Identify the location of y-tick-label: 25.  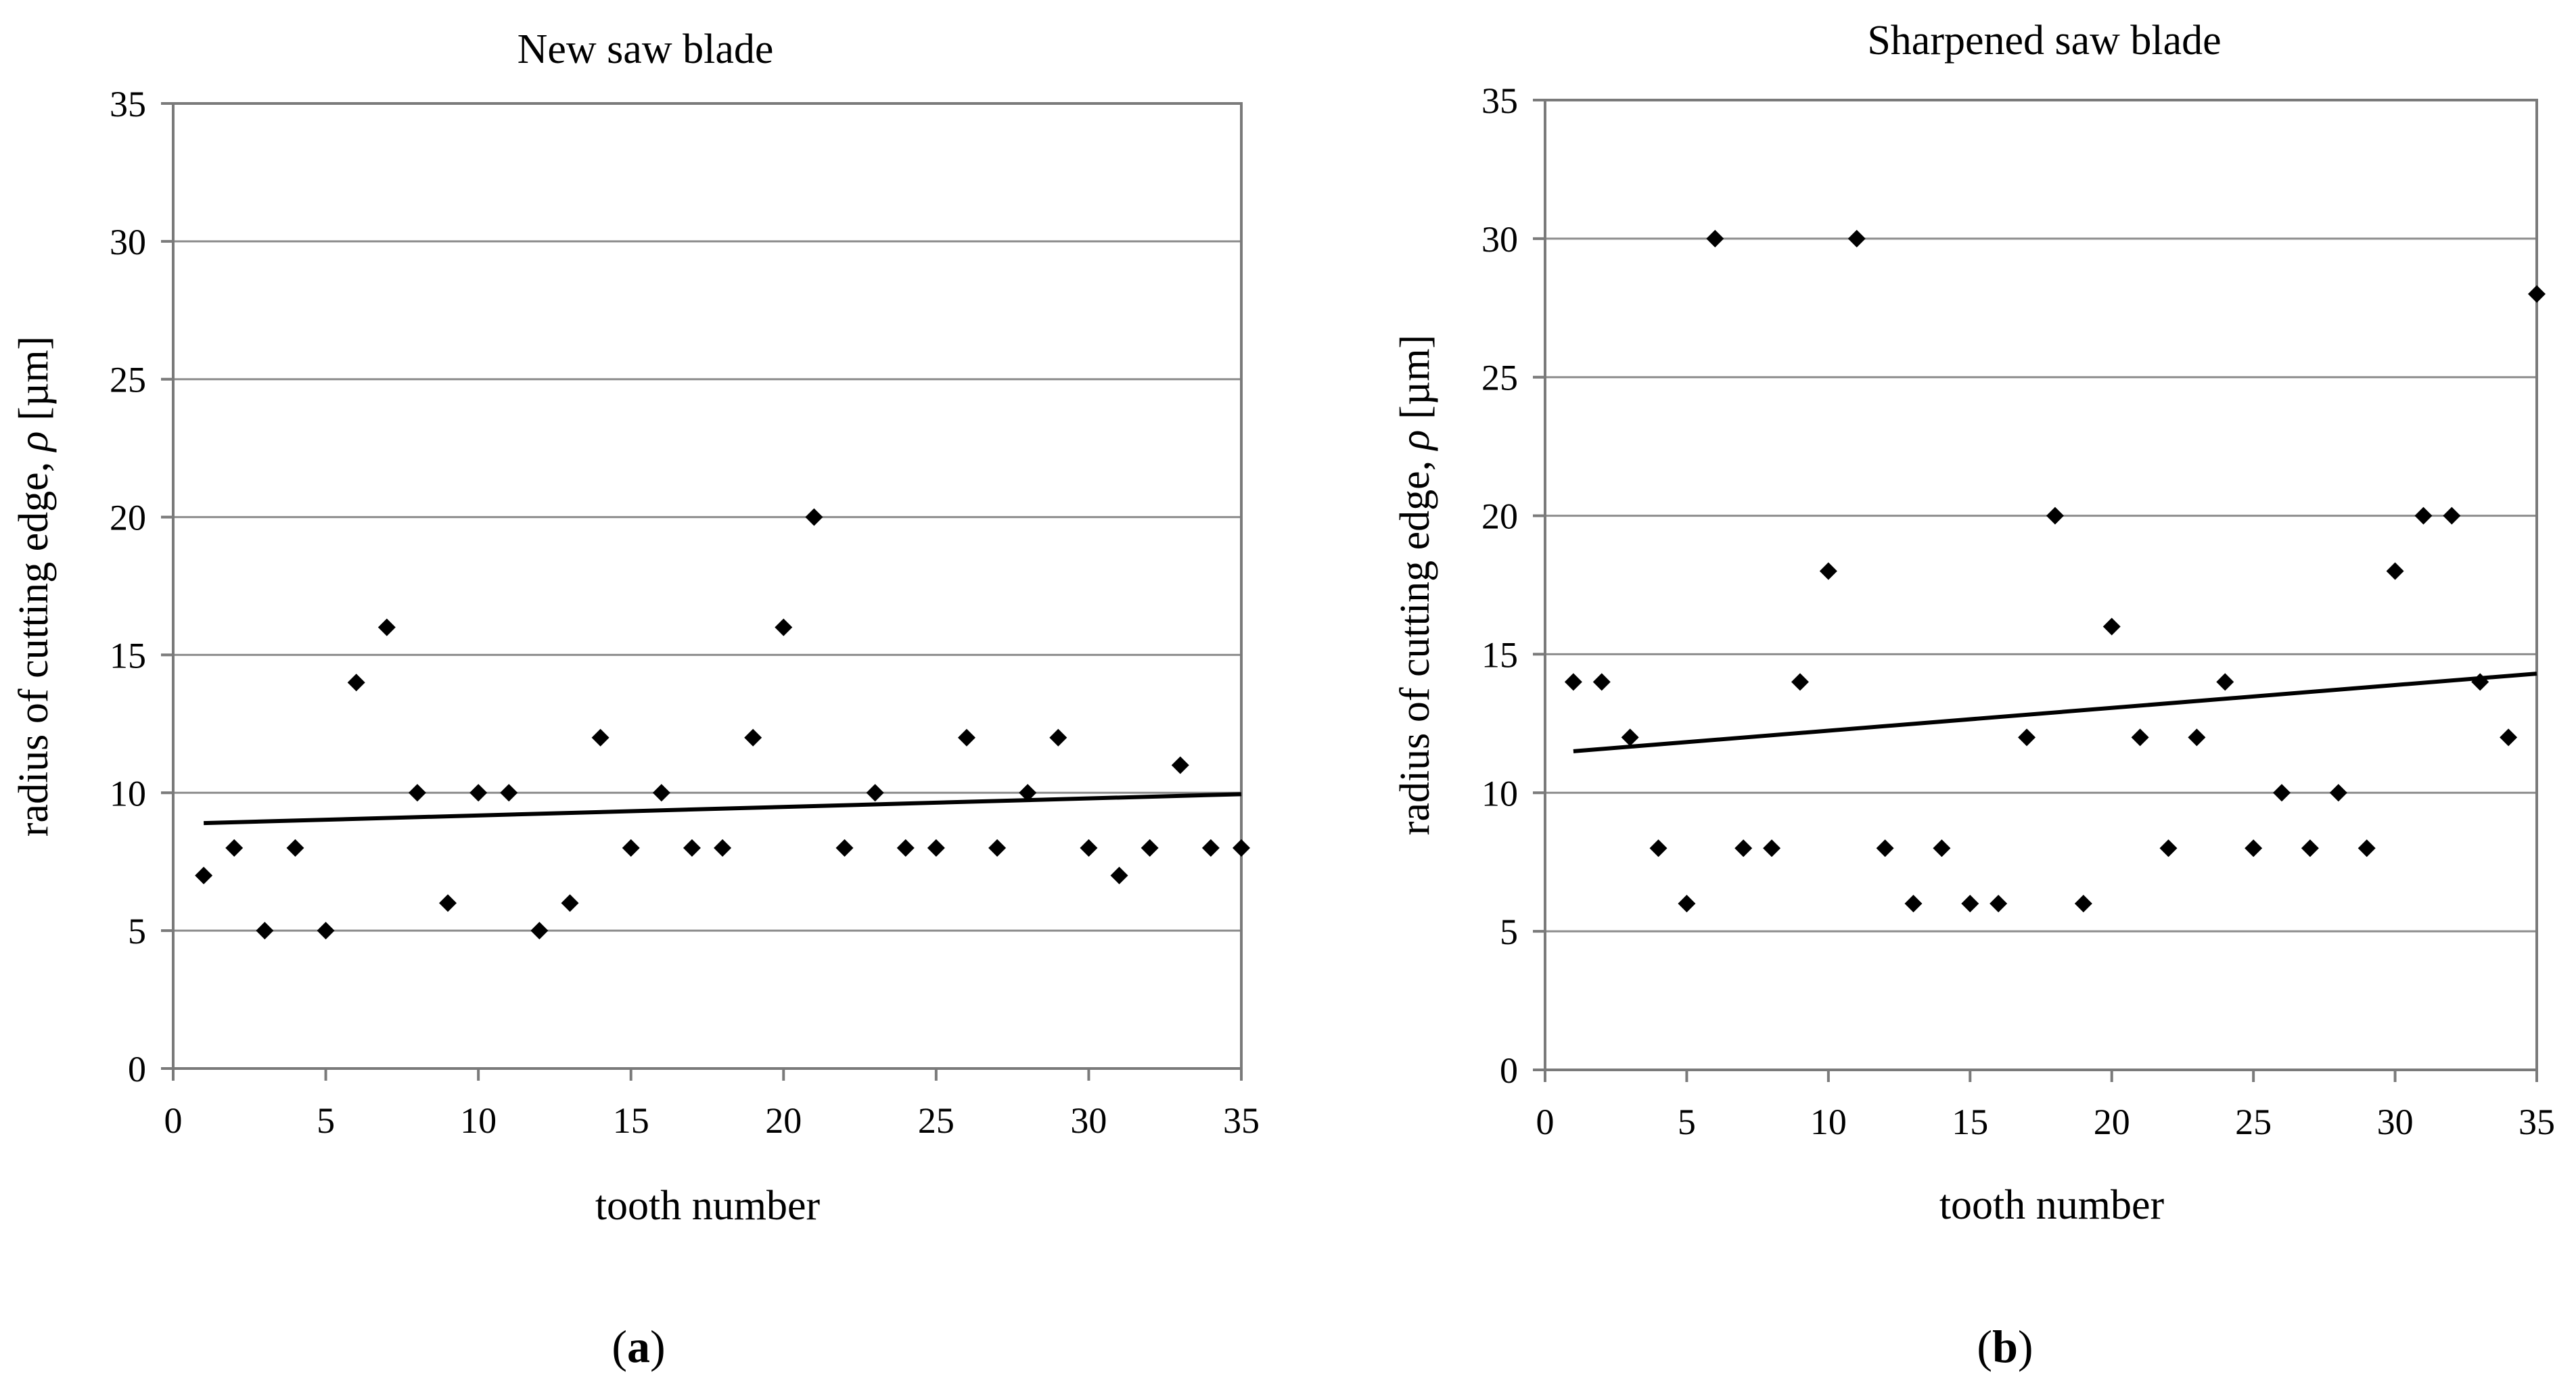
(128, 380).